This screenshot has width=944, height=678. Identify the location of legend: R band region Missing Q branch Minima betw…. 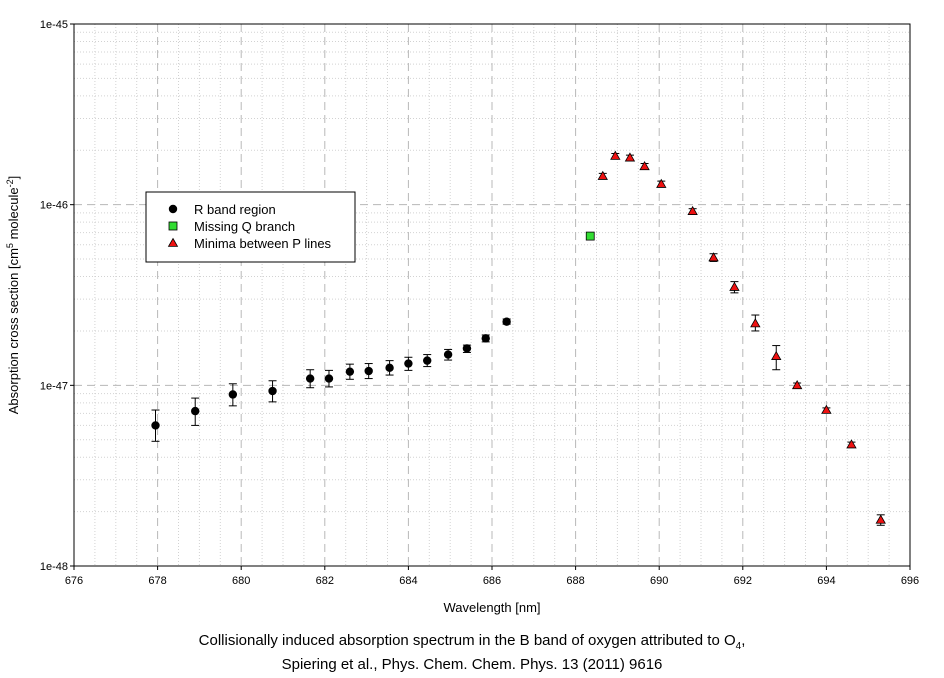
(250, 227).